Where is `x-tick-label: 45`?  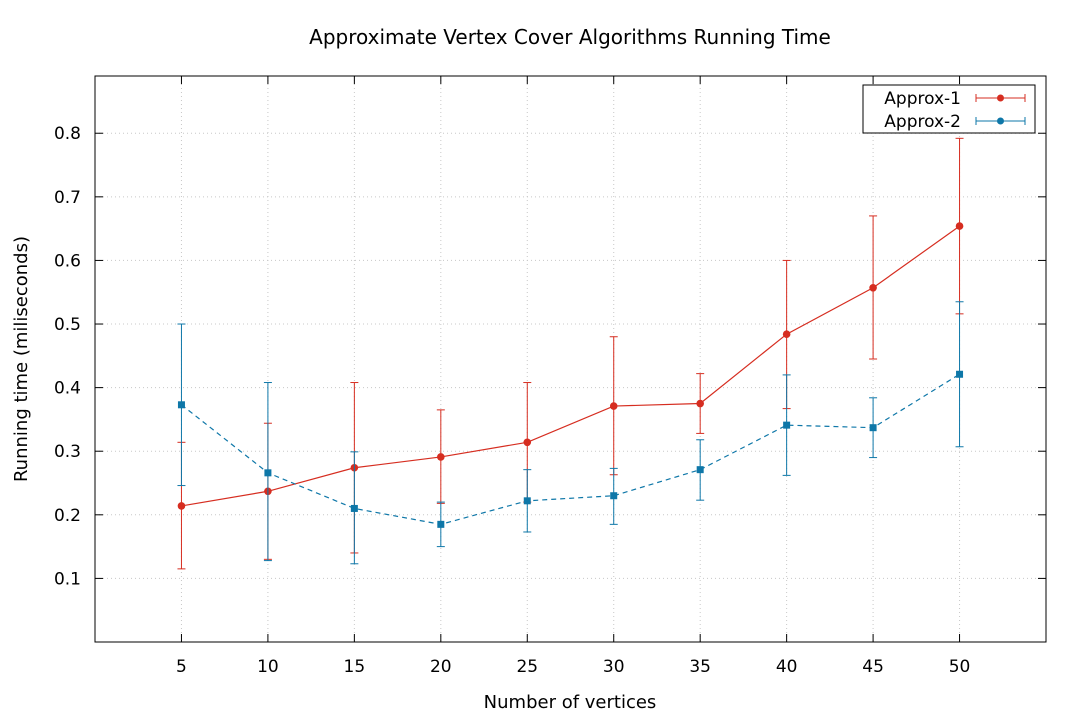
x-tick-label: 45 is located at coordinates (873, 667).